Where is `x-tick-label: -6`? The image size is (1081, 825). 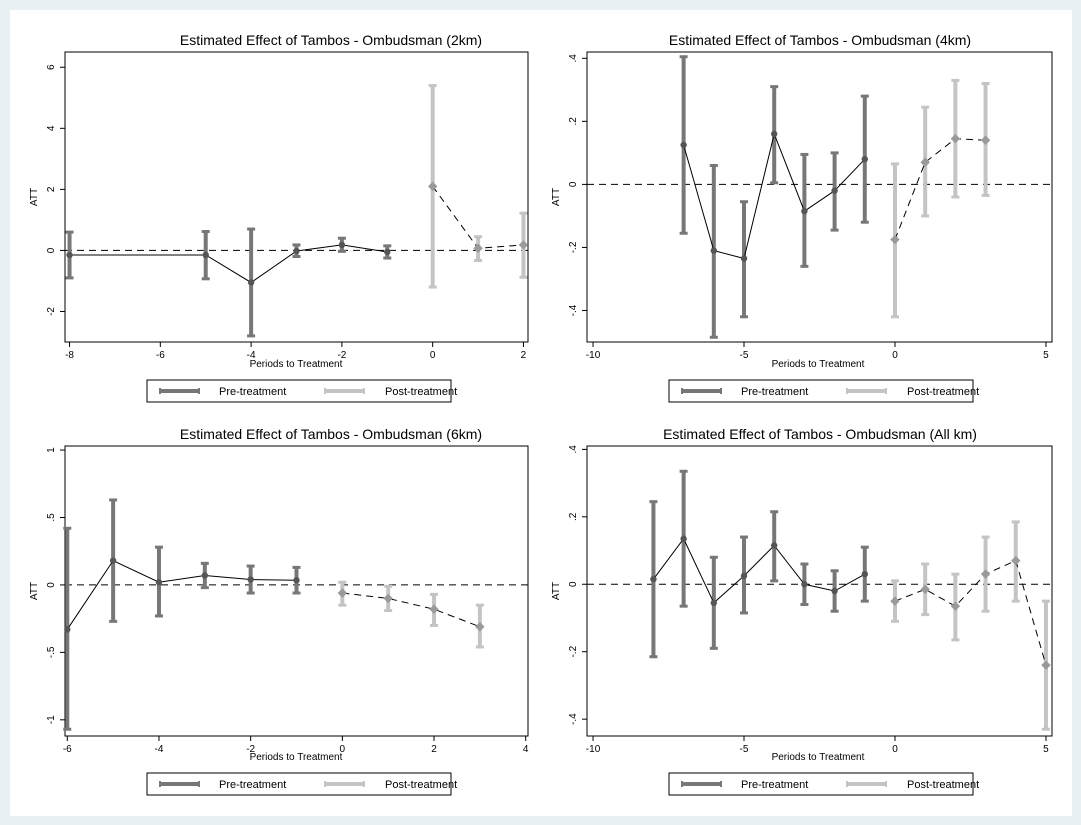
x-tick-label: -6 is located at coordinates (67, 749).